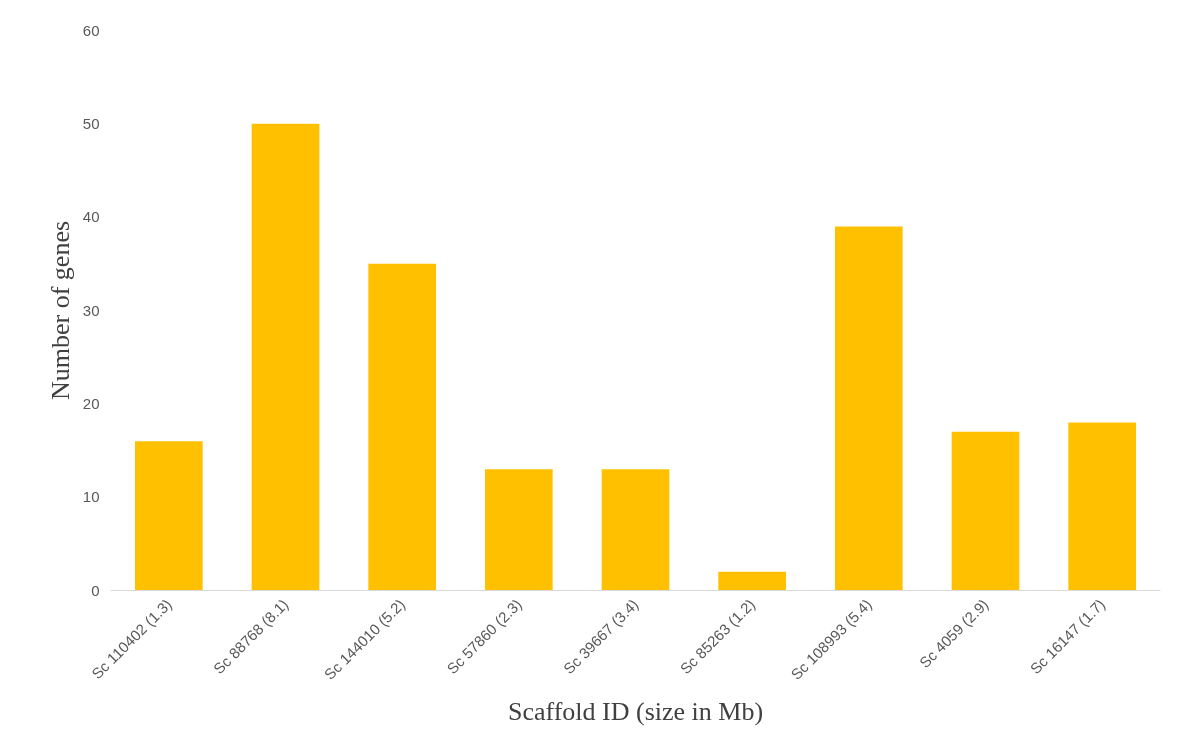  What do you see at coordinates (95, 590) in the screenshot?
I see `y-tick-label: 0` at bounding box center [95, 590].